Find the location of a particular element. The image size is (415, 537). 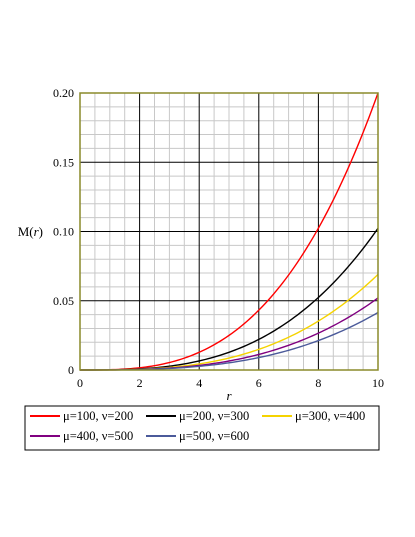

legend-label-5: μ=500, ν=600 is located at coordinates (214, 436).